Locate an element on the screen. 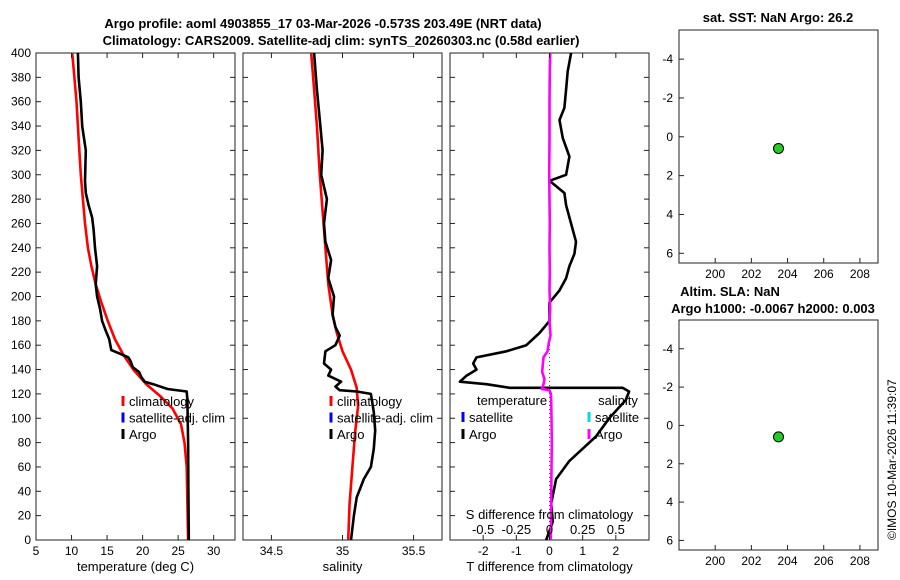  temp-ytick-label: 80 is located at coordinates (25, 443).